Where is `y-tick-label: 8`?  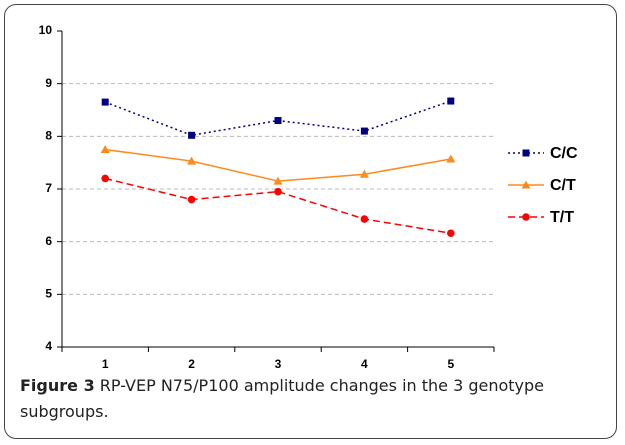
y-tick-label: 8 is located at coordinates (48, 136).